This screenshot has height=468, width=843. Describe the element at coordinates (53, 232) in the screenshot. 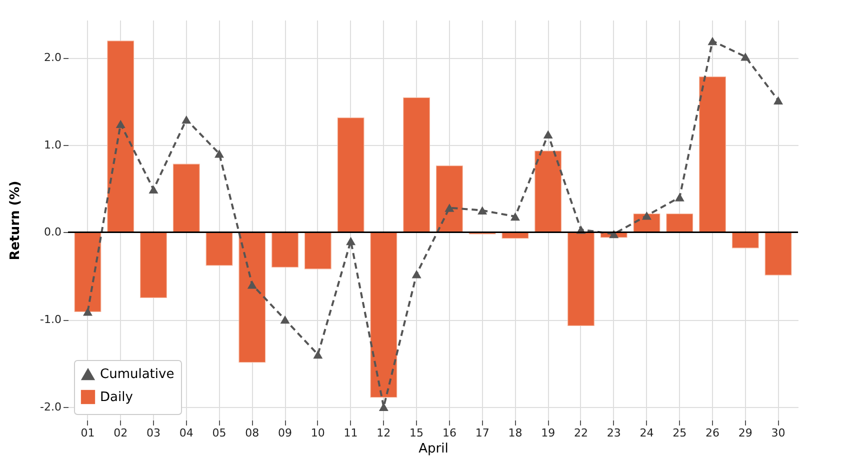

I see `y-tick-label: 0.0` at that location.